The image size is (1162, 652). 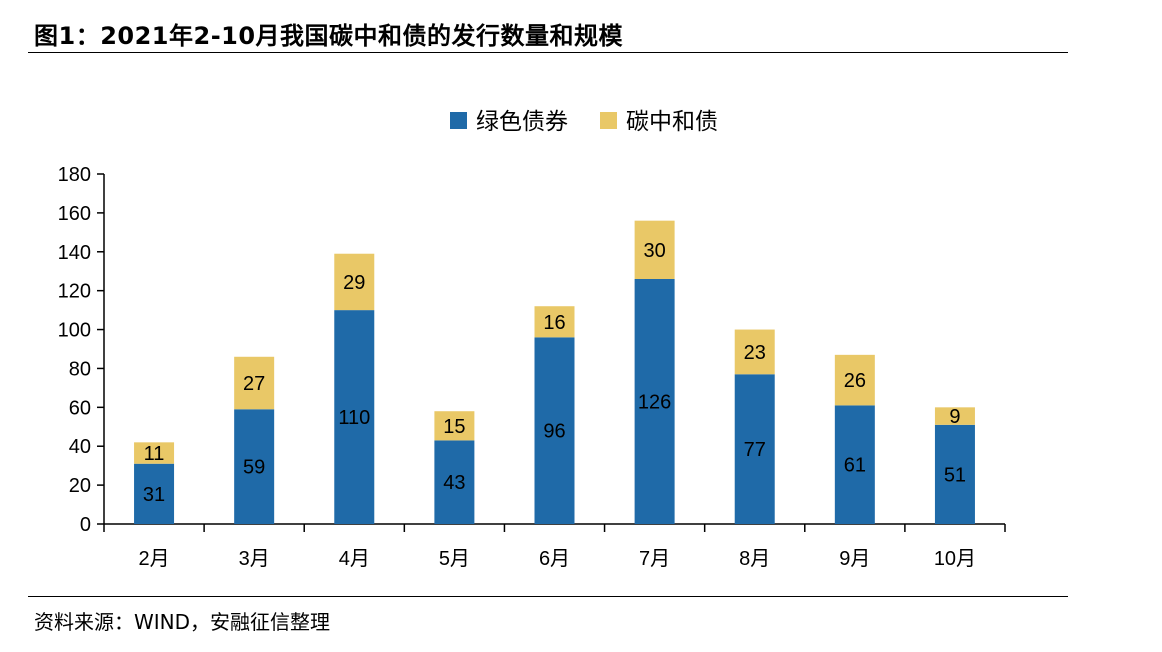 What do you see at coordinates (548, 52) in the screenshot?
I see `top-rule` at bounding box center [548, 52].